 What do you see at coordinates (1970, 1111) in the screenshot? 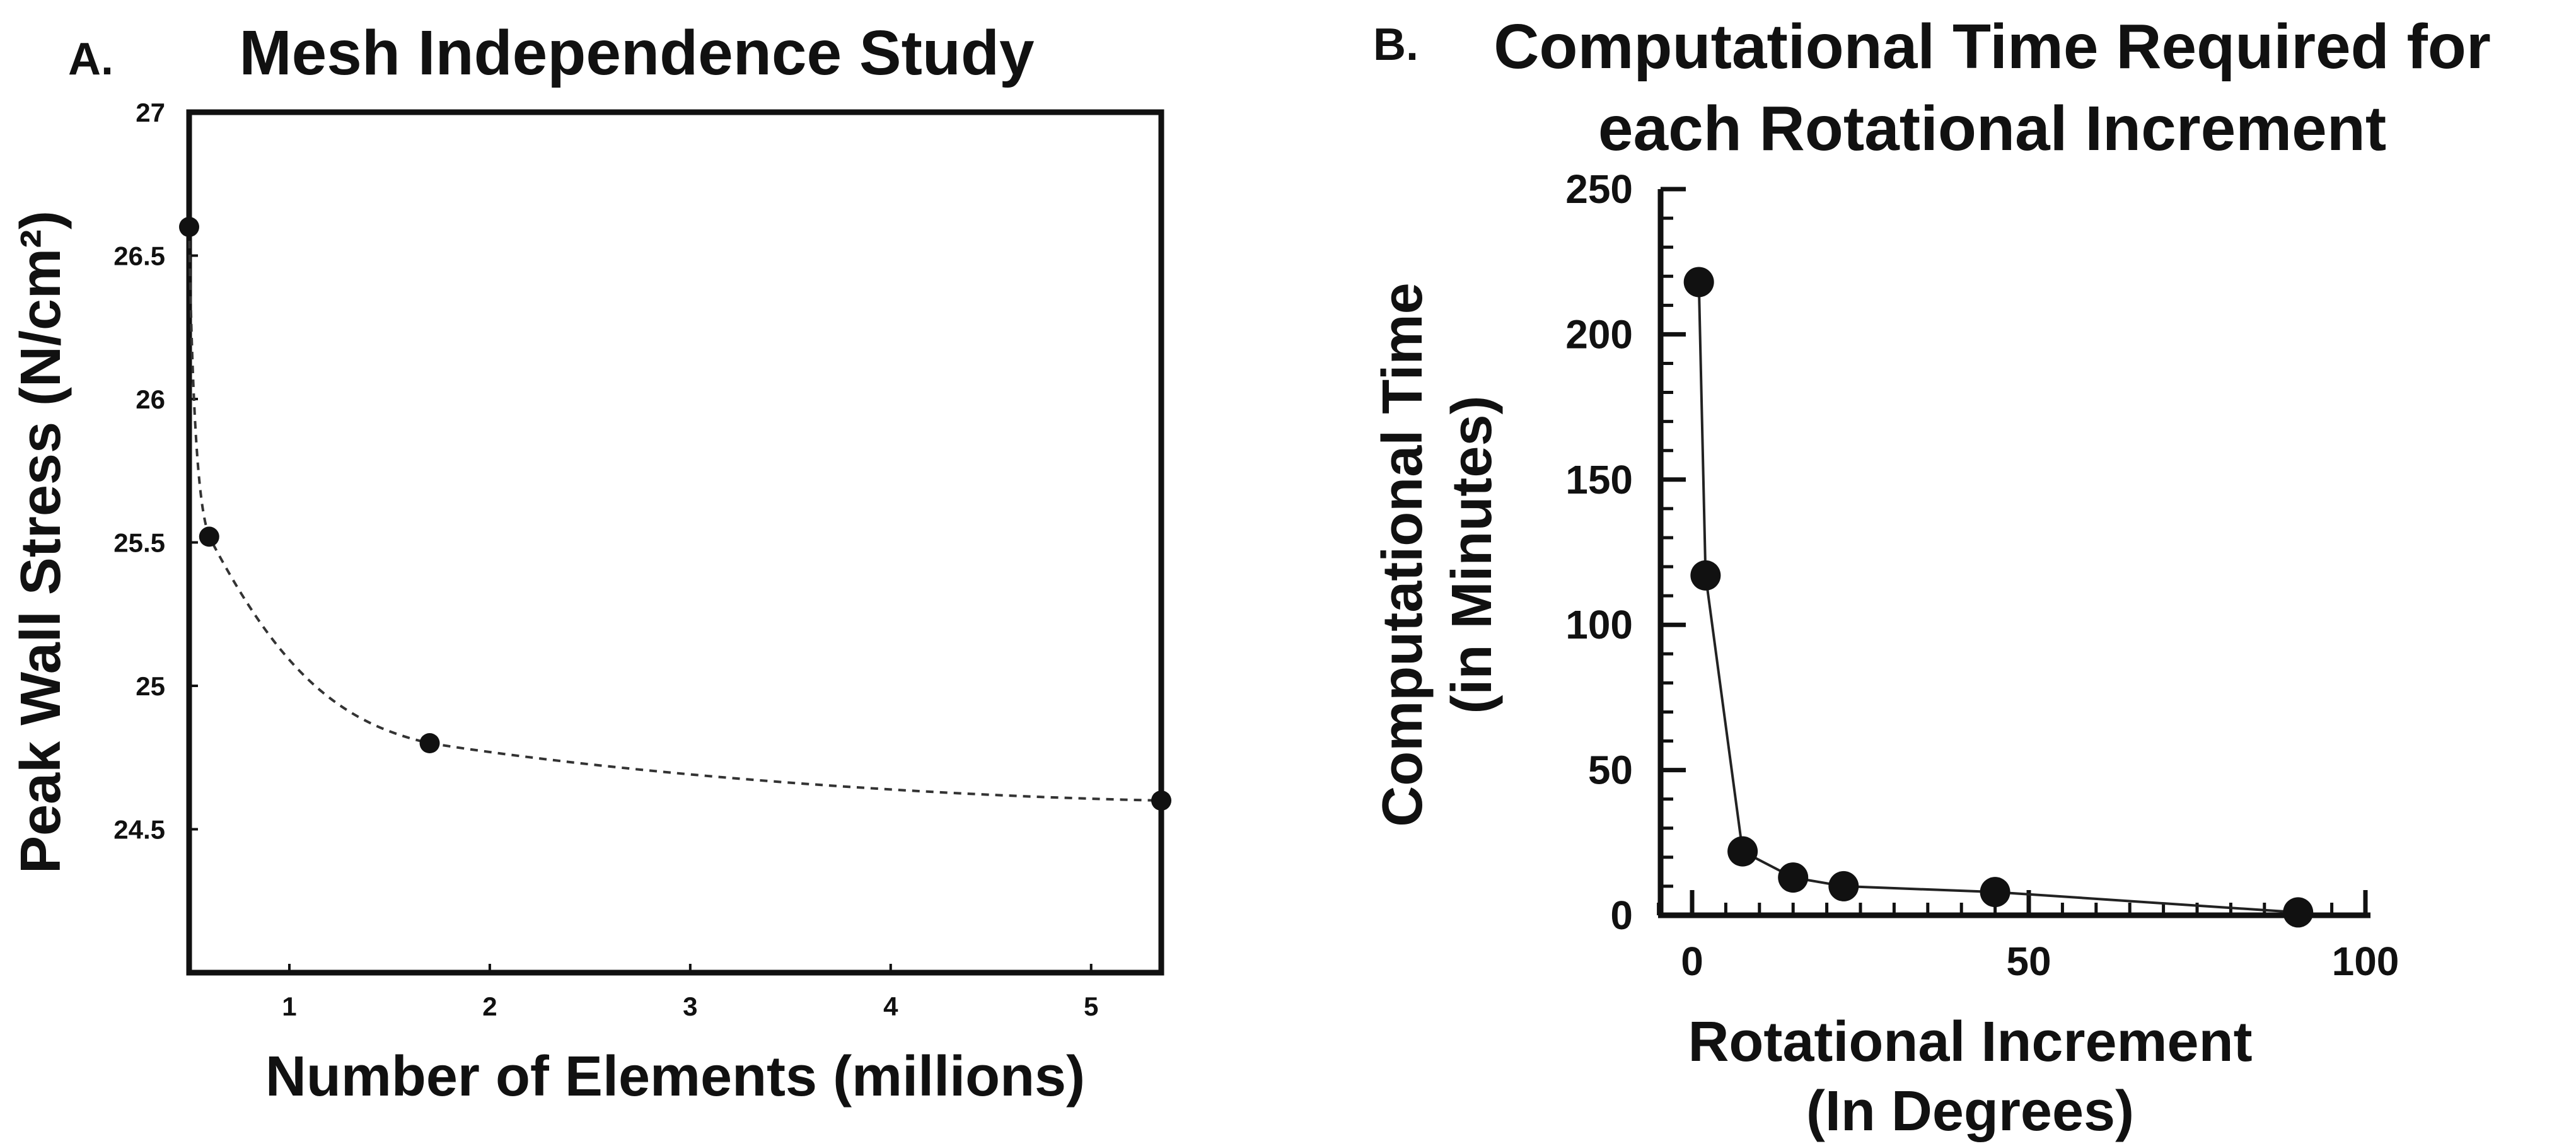
I see `panel-b-x-axis-label-line-2: (In Degrees)` at bounding box center [1970, 1111].